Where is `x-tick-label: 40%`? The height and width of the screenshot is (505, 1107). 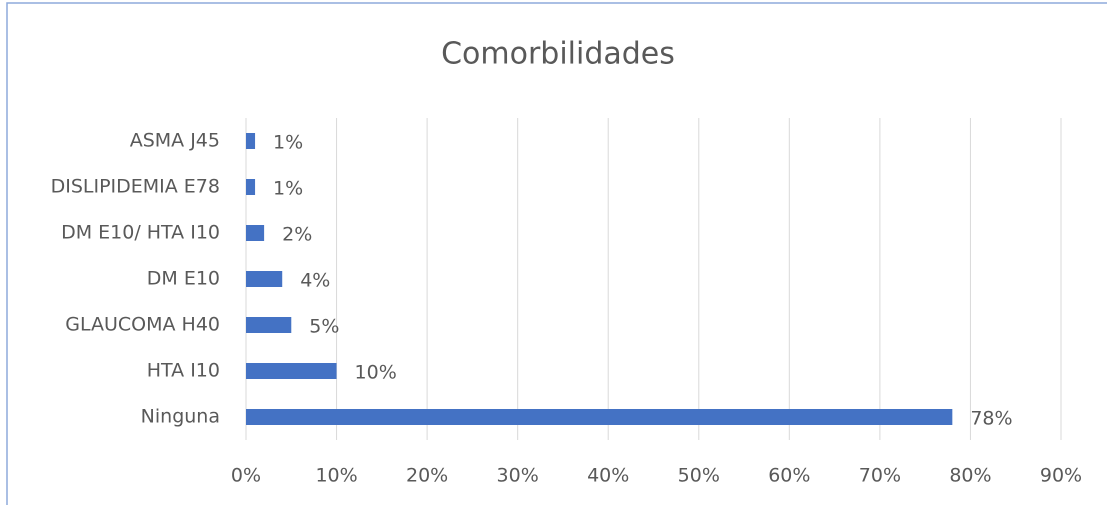 x-tick-label: 40% is located at coordinates (608, 476).